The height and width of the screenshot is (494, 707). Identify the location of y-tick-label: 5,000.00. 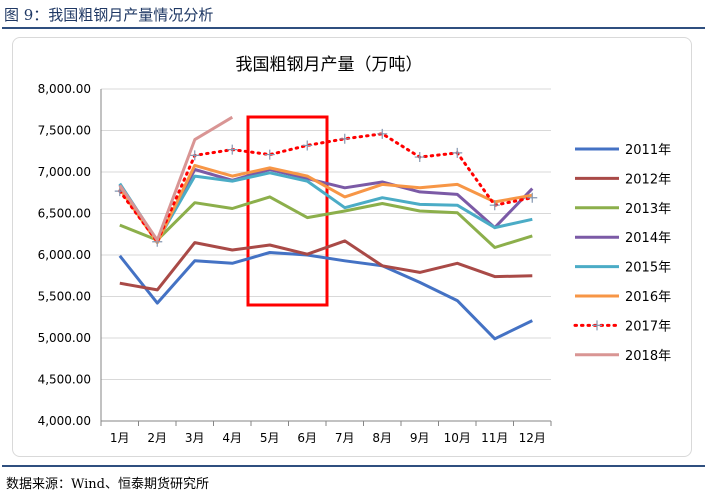
(64, 338).